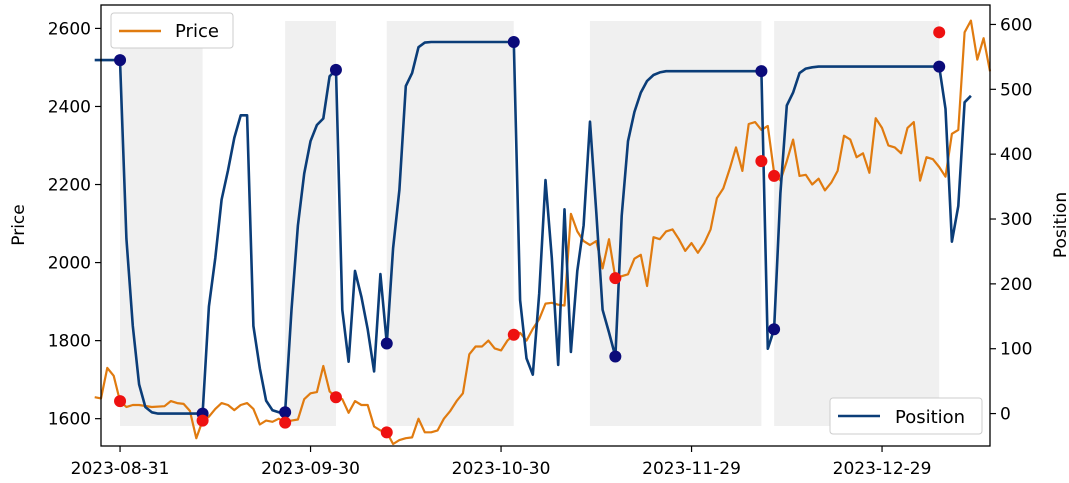  I want to click on legend-position: Position, so click(906, 416).